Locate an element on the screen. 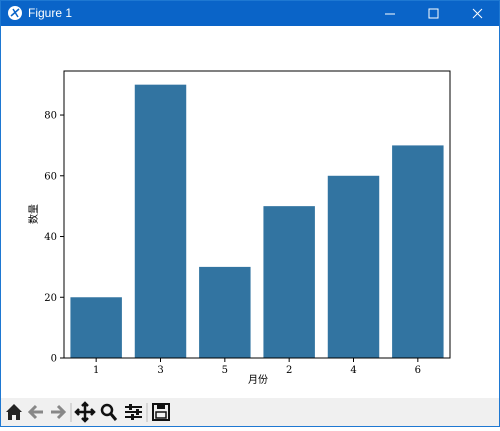  x-tick-label: 4 is located at coordinates (353, 370).